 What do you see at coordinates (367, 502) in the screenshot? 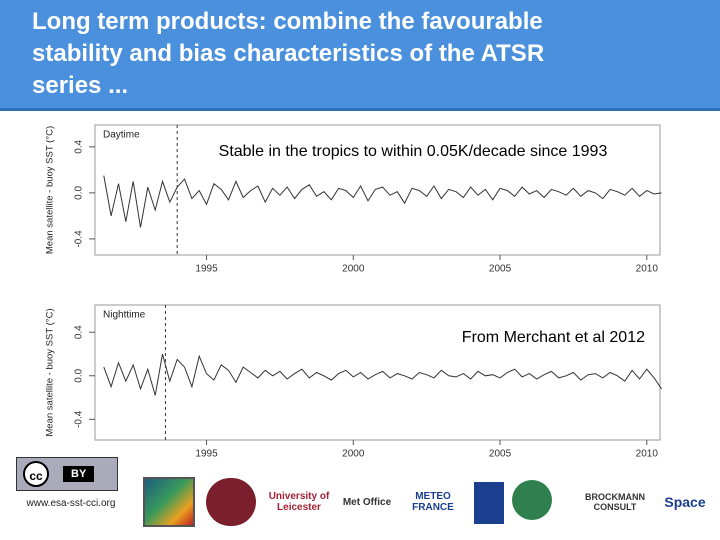
I see `logo-met-office: Met Office` at bounding box center [367, 502].